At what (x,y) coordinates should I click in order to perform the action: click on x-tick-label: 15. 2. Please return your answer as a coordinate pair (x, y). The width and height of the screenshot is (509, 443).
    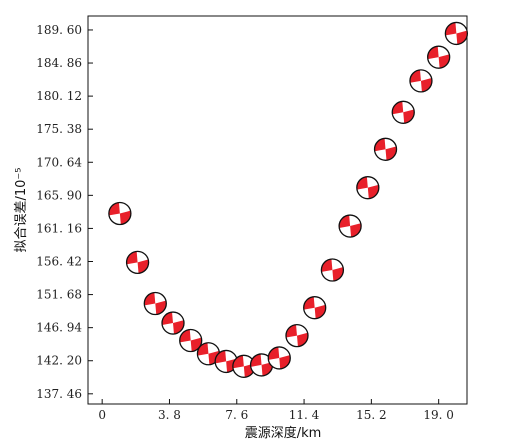
    Looking at the image, I should click on (371, 415).